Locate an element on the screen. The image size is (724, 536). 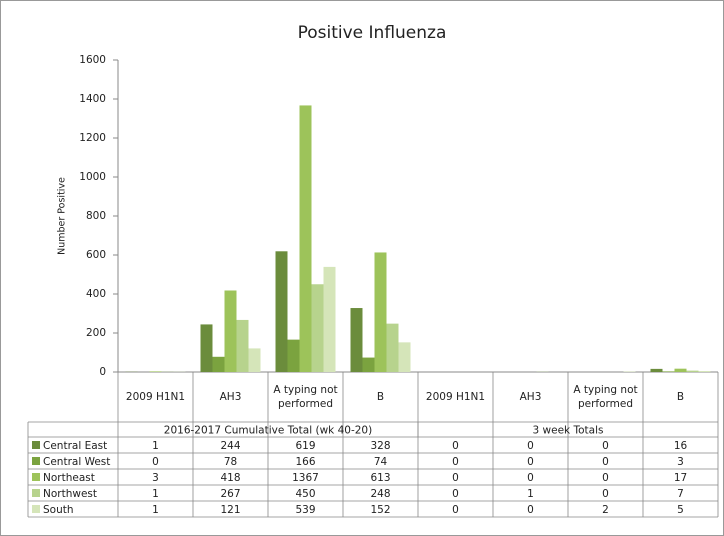
table-value: 74 is located at coordinates (381, 462).